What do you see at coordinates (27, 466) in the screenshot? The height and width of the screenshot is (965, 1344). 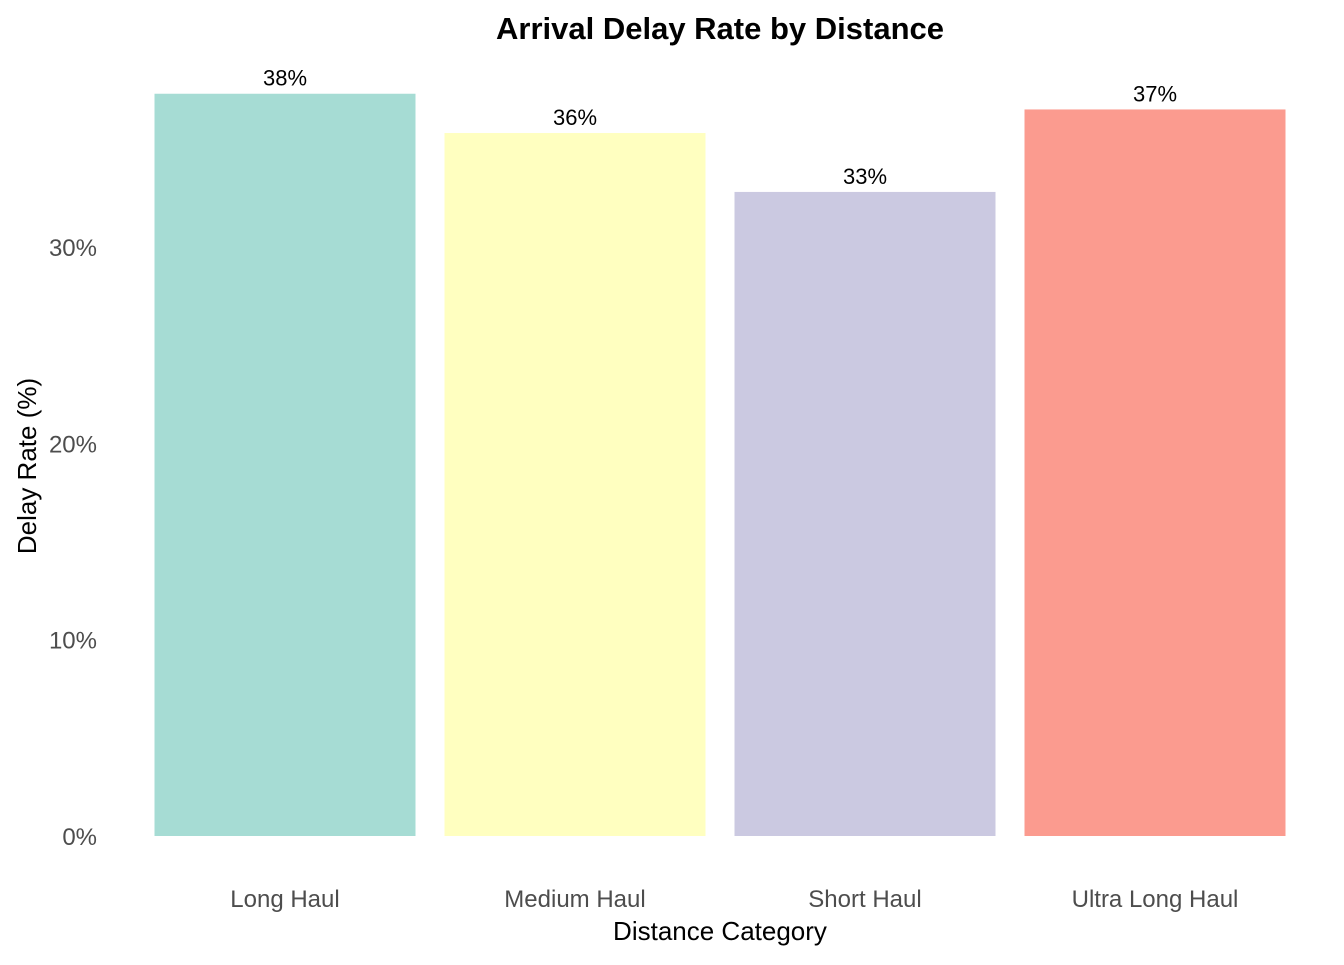 I see `y-axis-title: Delay Rate (%)` at bounding box center [27, 466].